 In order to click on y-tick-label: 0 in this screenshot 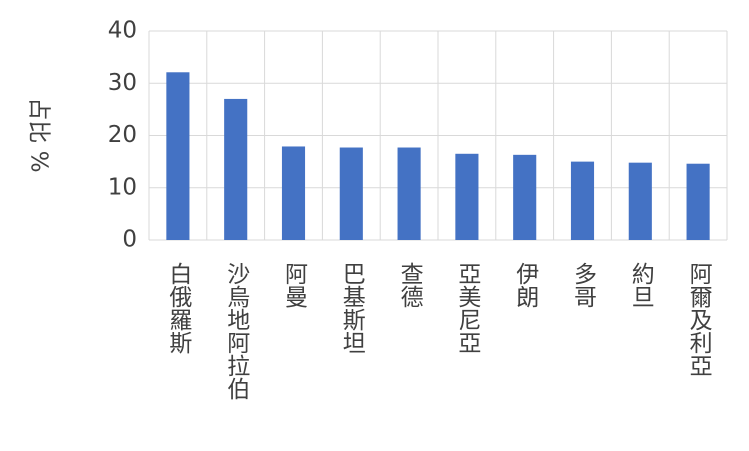, I will do `click(129, 240)`.